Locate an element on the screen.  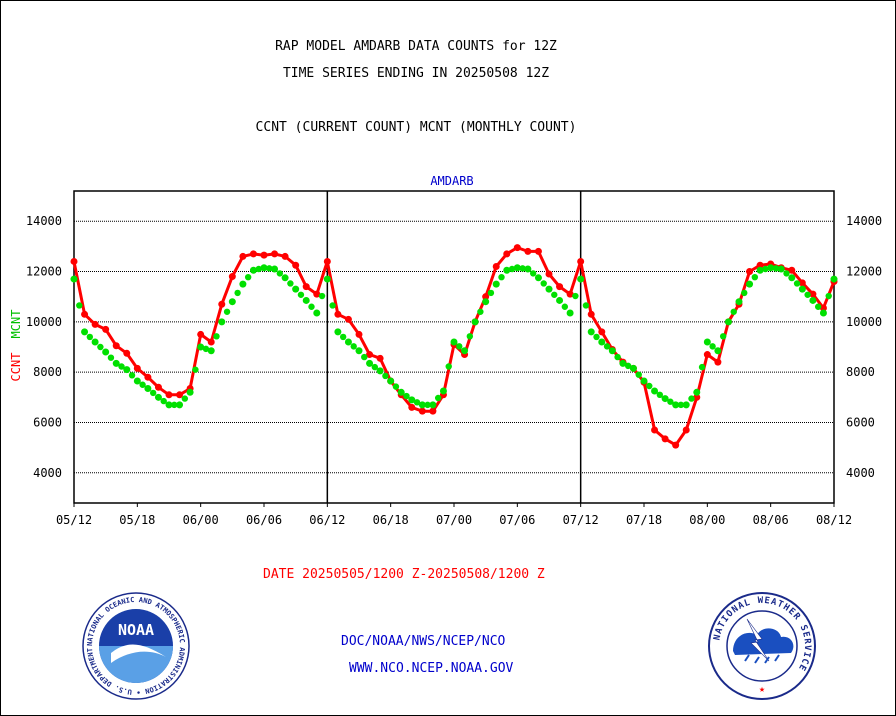
y-tick-label-right: 4000 is located at coordinates (860, 473).